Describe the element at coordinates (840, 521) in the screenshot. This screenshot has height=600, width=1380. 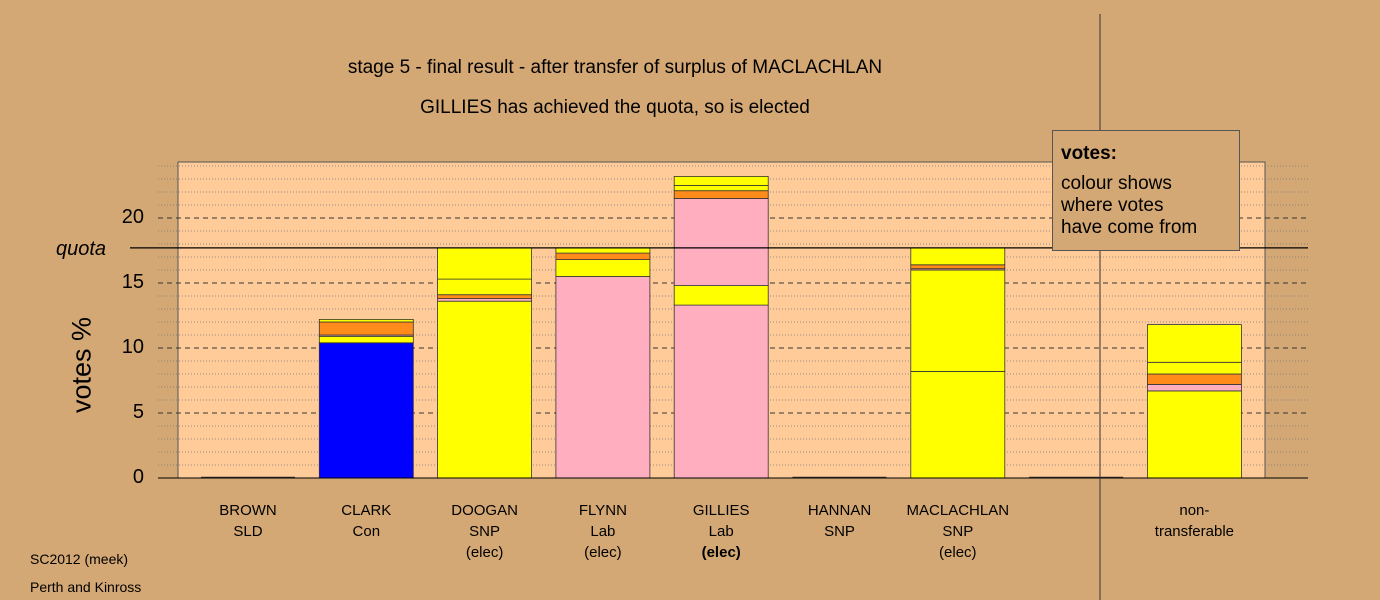
I see `candidate-label: HANNAN SNP` at that location.